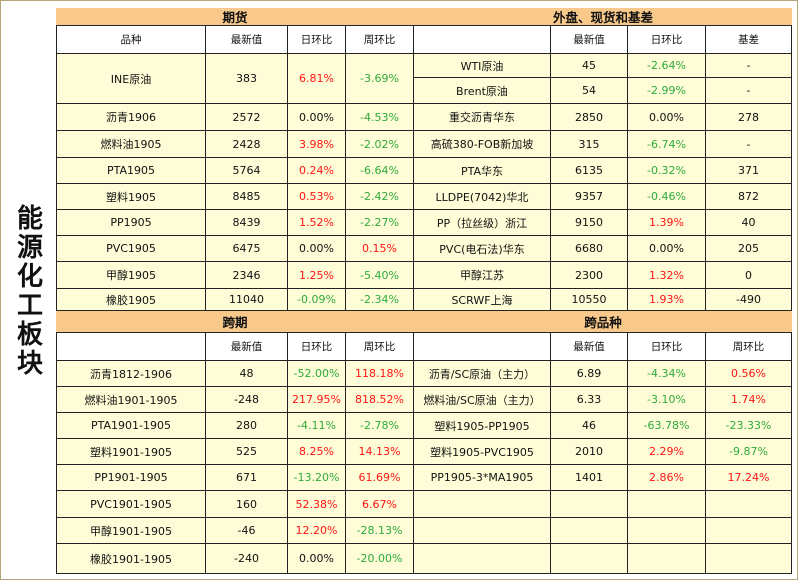 The height and width of the screenshot is (580, 798). Describe the element at coordinates (482, 249) in the screenshot. I see `spot-row-cell: PVC(电石法)华东` at that location.